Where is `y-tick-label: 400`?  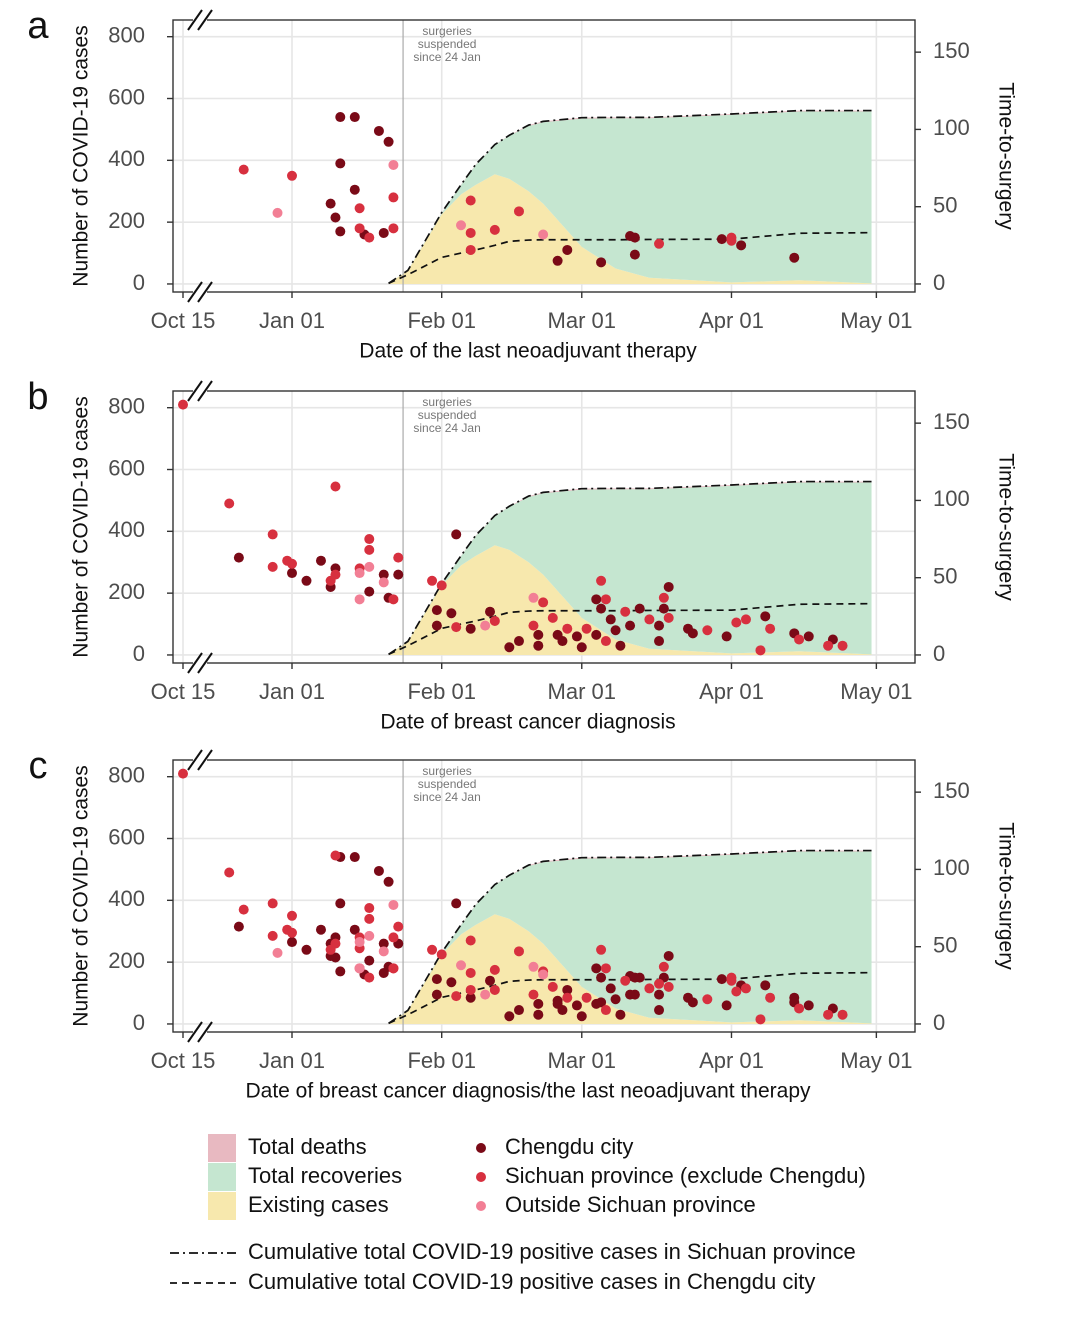 y-tick-label: 400 is located at coordinates (126, 898).